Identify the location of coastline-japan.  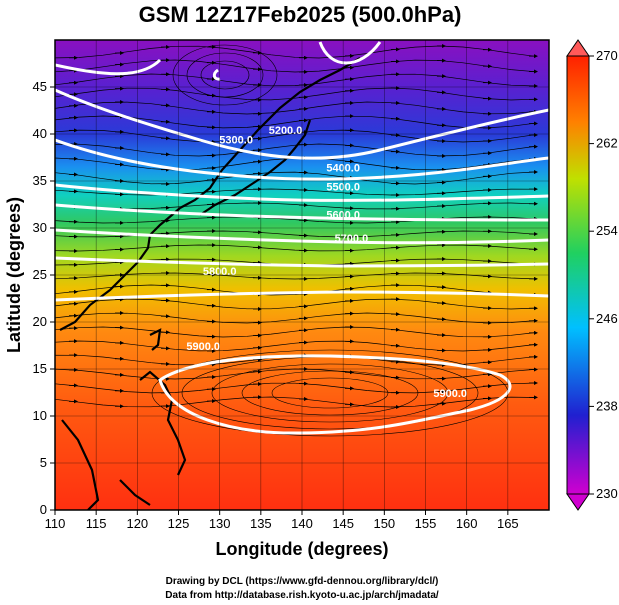
(255, 167).